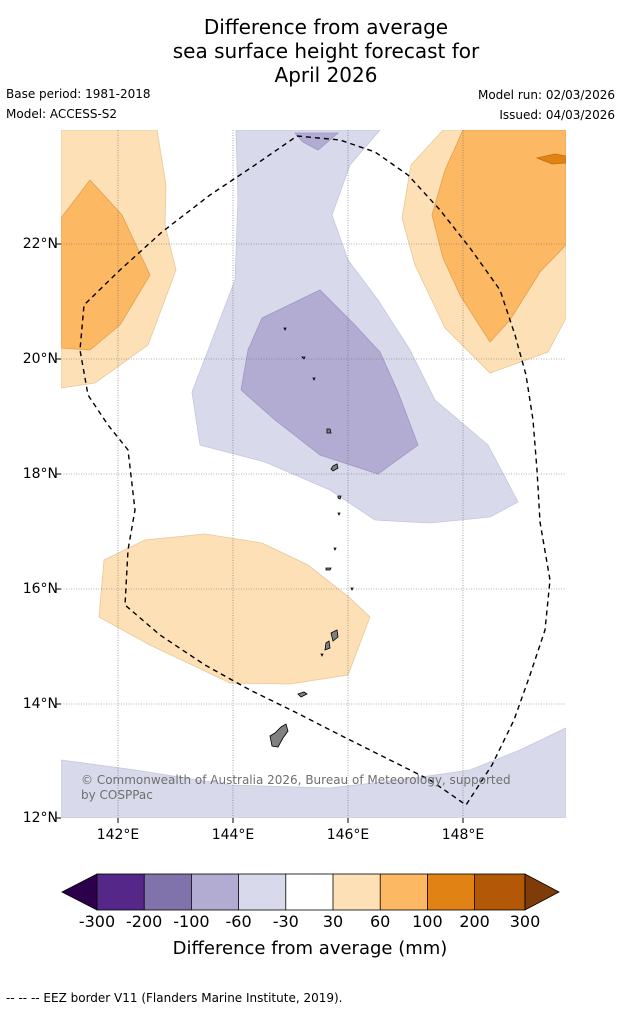 The image size is (621, 1011). Describe the element at coordinates (314, 379) in the screenshot. I see `island-asuncion` at that location.